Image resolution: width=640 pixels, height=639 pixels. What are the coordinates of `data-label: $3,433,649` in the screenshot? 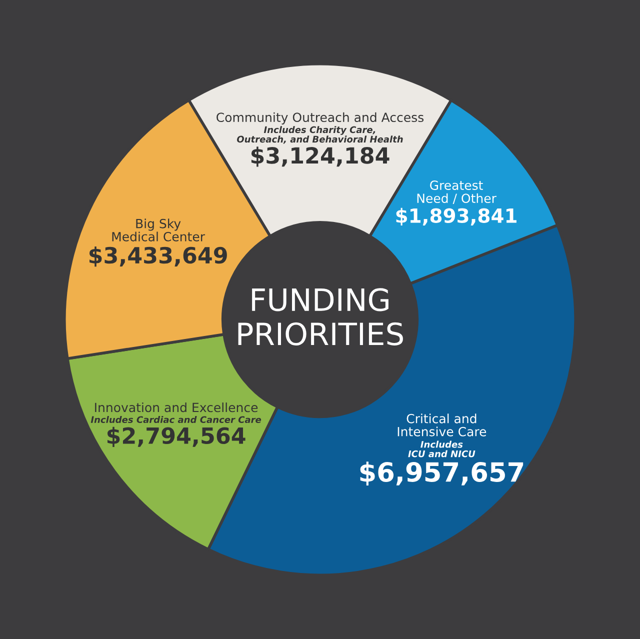 It's located at (158, 256).